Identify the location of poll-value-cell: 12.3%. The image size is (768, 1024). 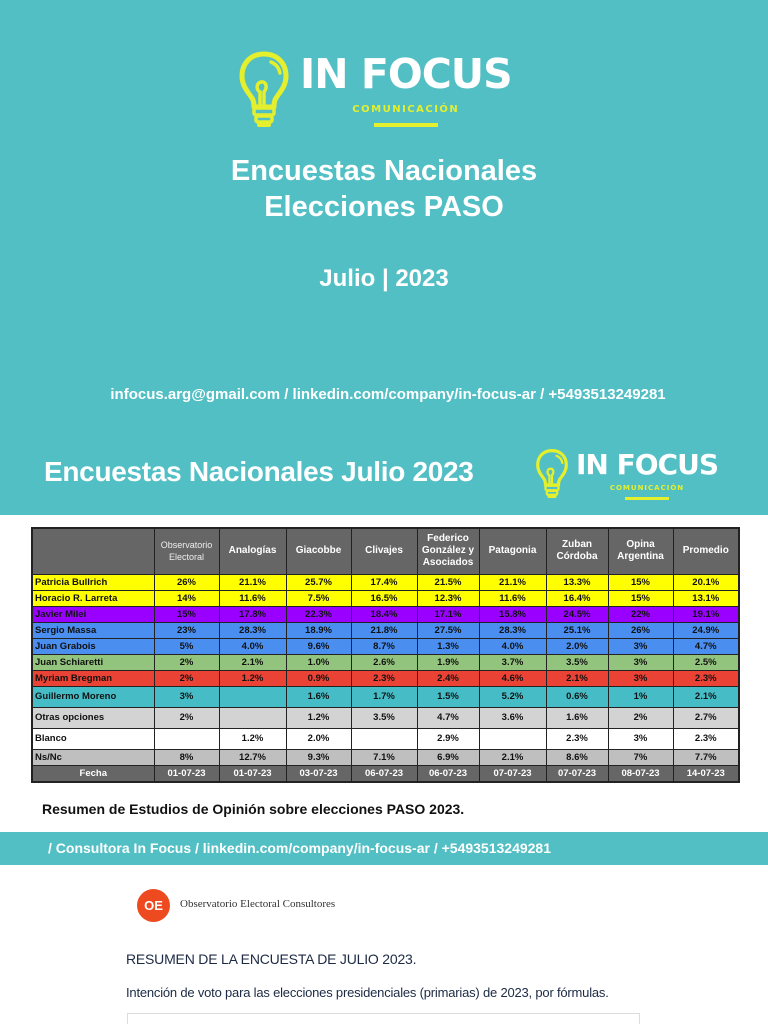
(448, 598).